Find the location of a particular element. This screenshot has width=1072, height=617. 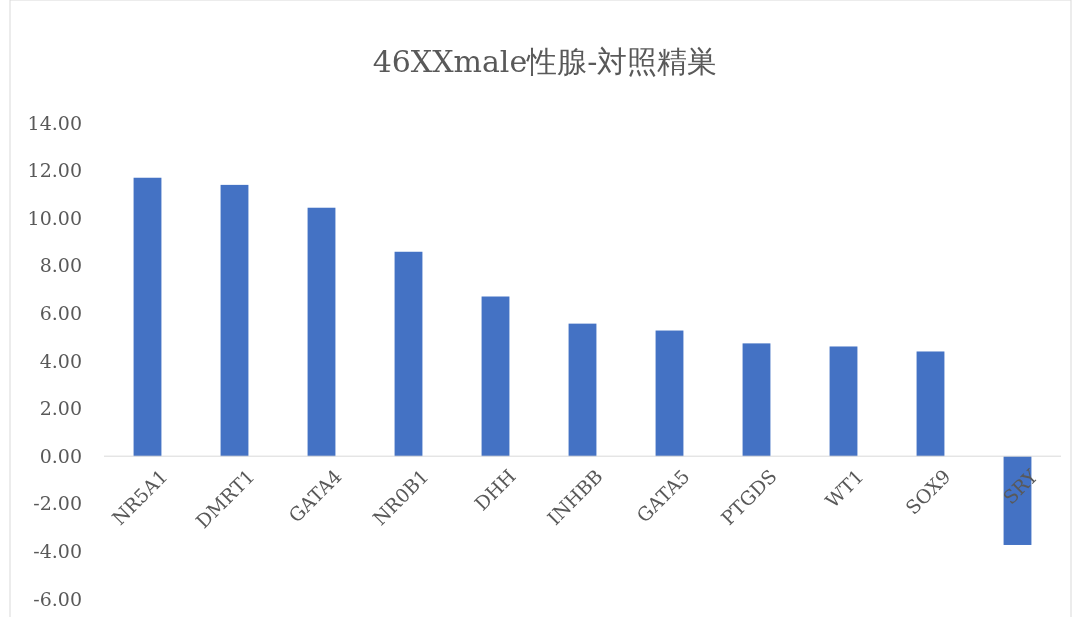

y-tick-label: 6.00 is located at coordinates (60, 313).